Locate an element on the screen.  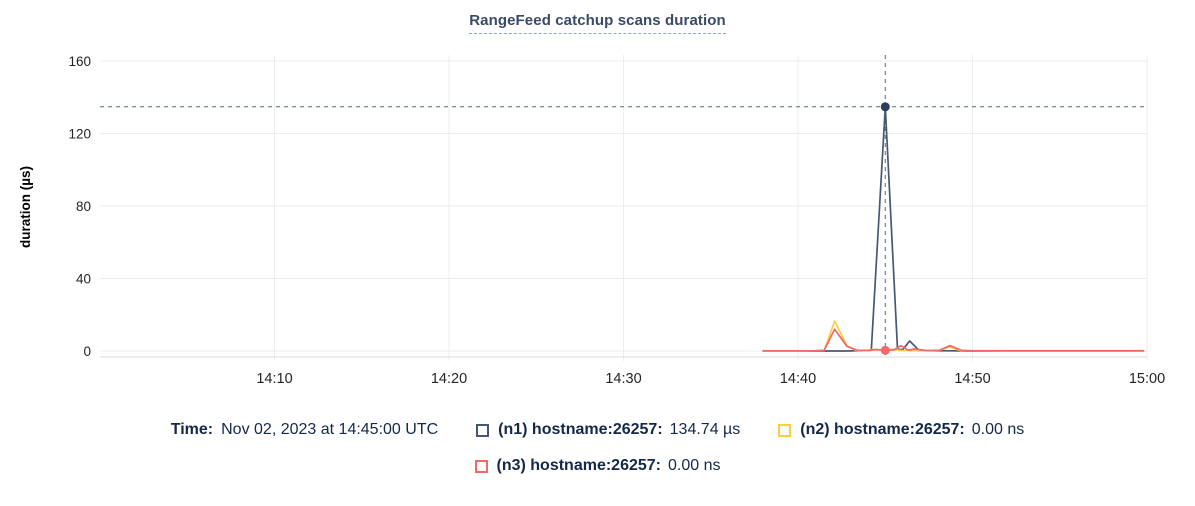
legend-time-label: Time: is located at coordinates (192, 429).